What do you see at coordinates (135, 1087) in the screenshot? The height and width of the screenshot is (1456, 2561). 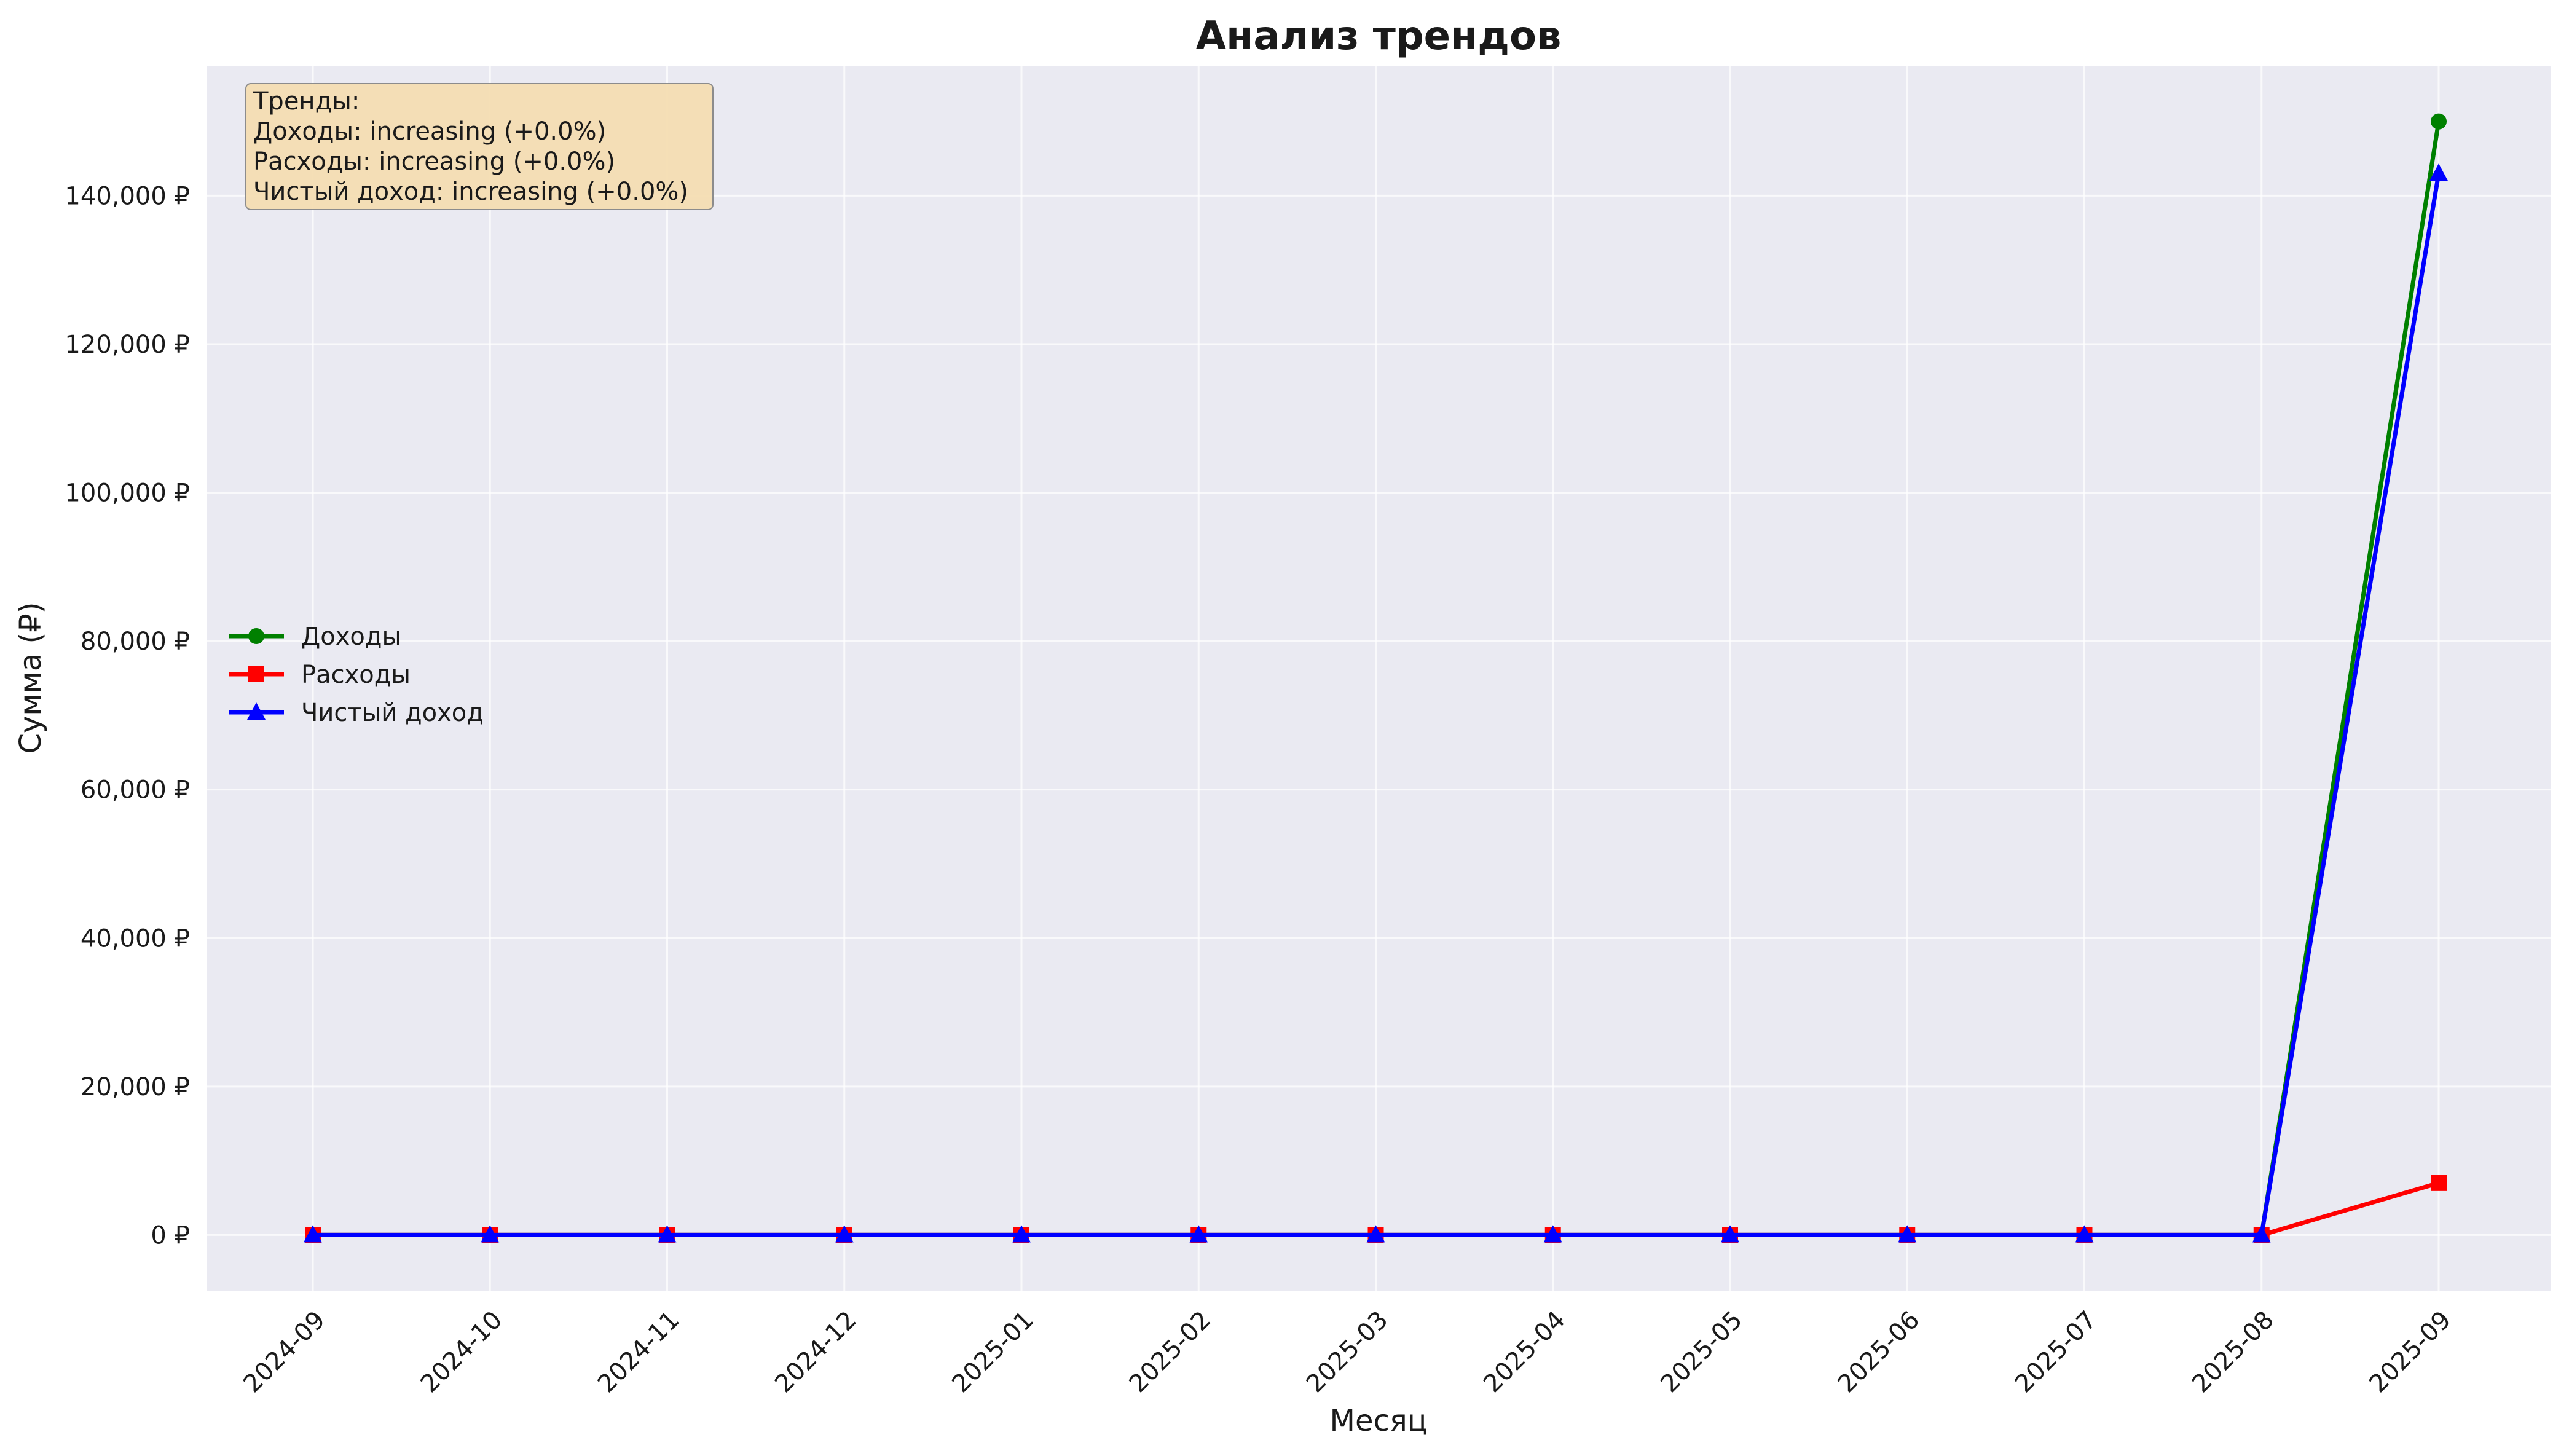 I see `y-tick-label: 20,000 ₽` at bounding box center [135, 1087].